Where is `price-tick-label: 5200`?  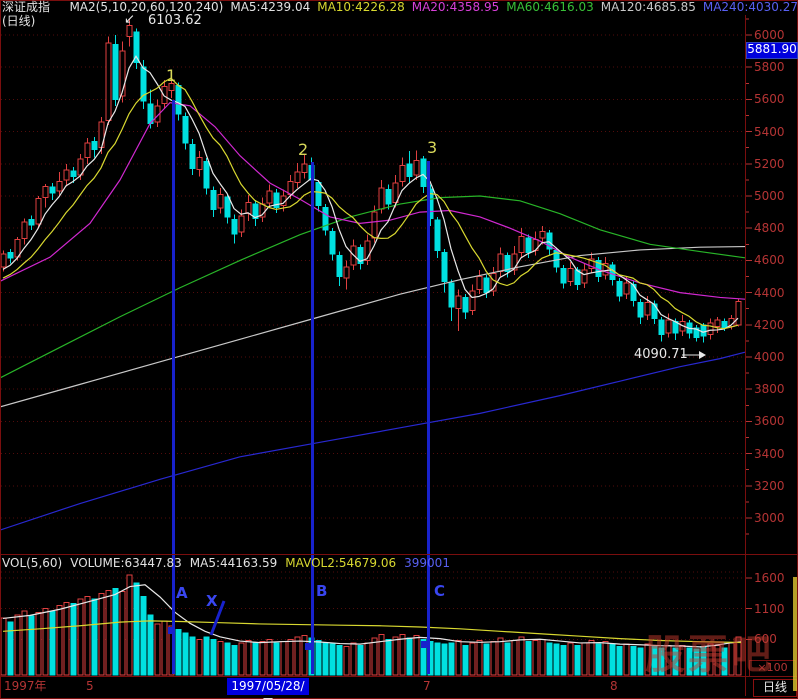 price-tick-label: 5200 is located at coordinates (769, 163).